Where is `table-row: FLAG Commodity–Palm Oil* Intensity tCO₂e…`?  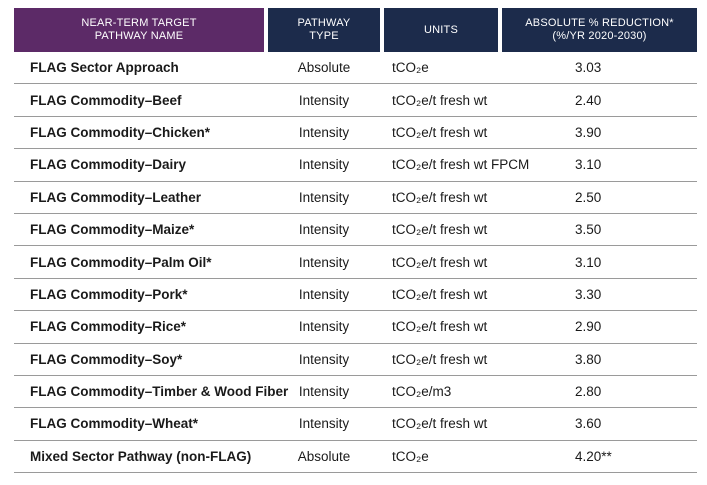 table-row: FLAG Commodity–Palm Oil* Intensity tCO₂e… is located at coordinates (355, 262).